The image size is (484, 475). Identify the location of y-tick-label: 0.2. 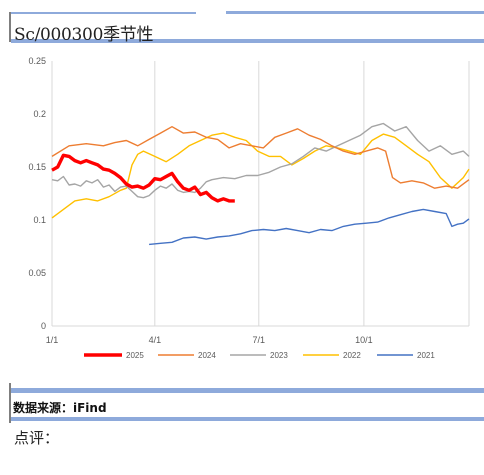
(39, 114).